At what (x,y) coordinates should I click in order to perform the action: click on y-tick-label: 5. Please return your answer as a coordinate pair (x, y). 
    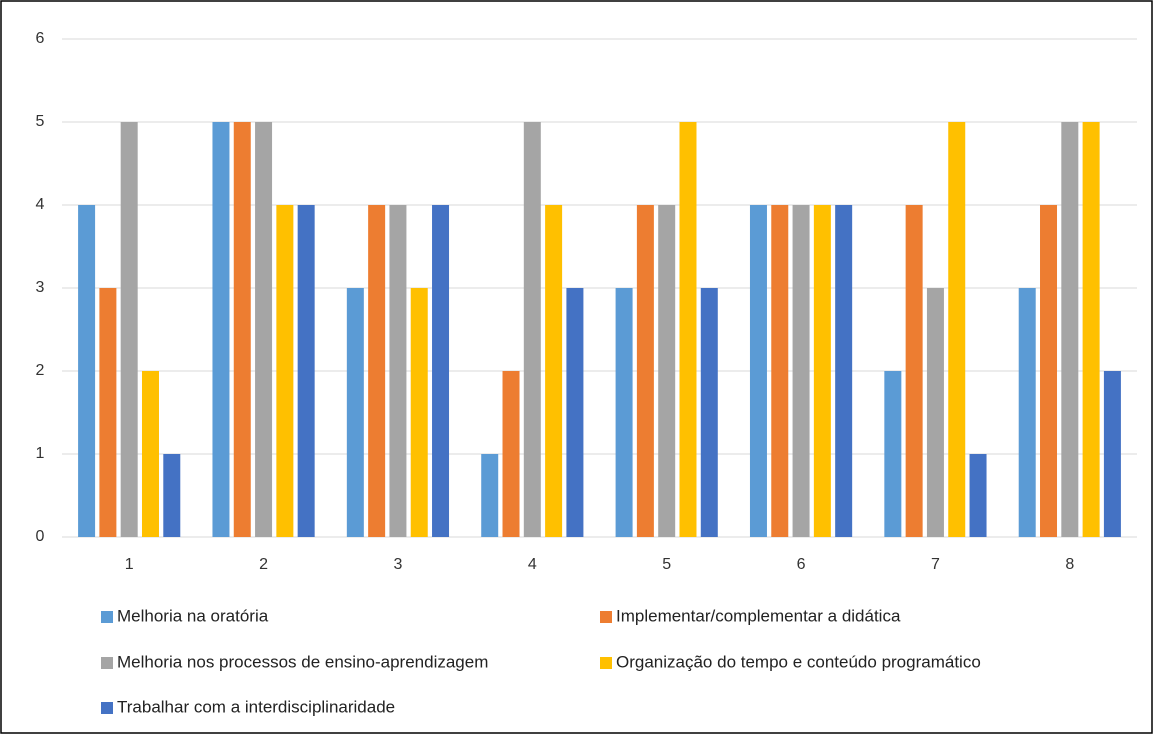
    Looking at the image, I should click on (40, 121).